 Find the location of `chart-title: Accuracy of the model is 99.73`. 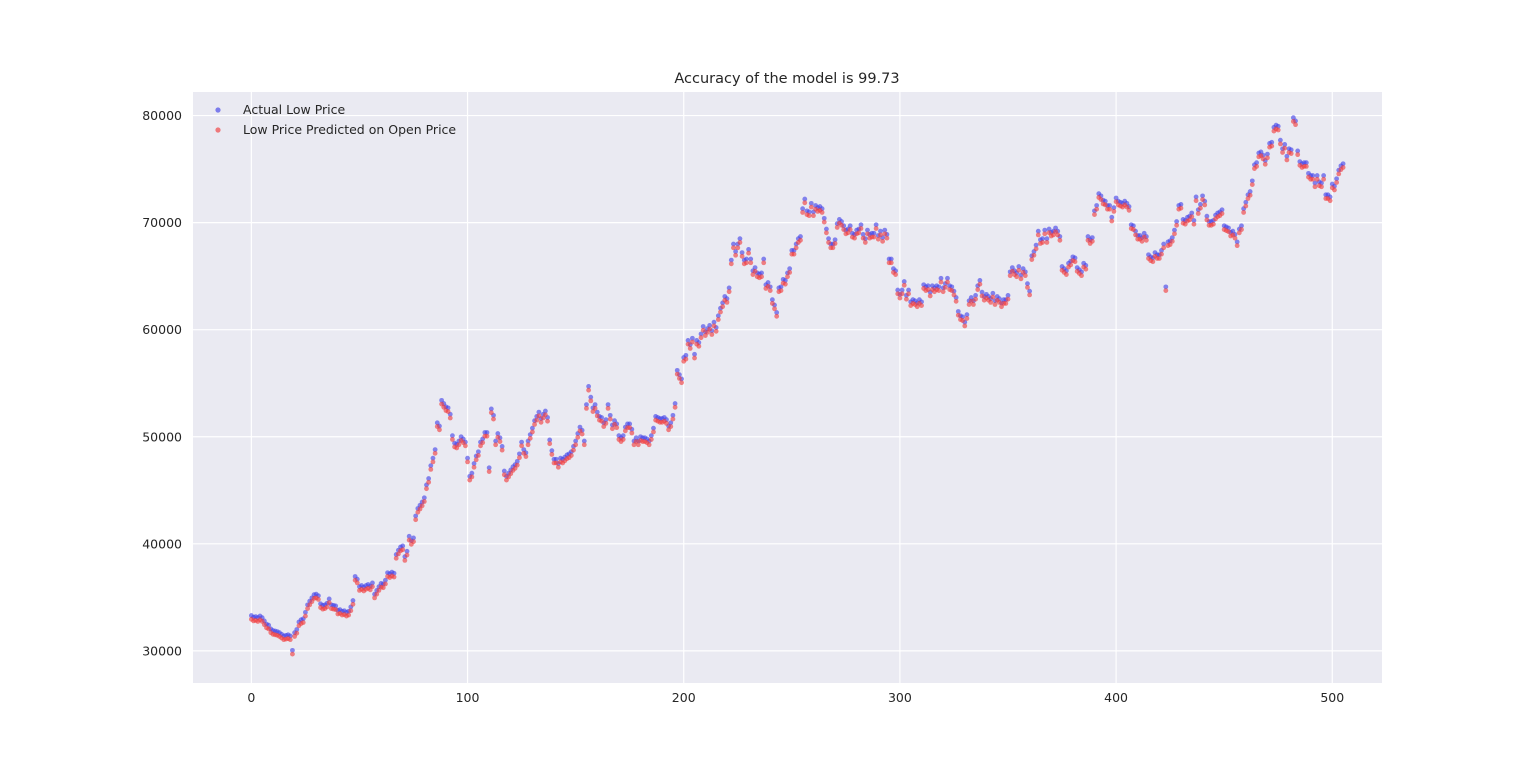

chart-title: Accuracy of the model is 99.73 is located at coordinates (786, 79).